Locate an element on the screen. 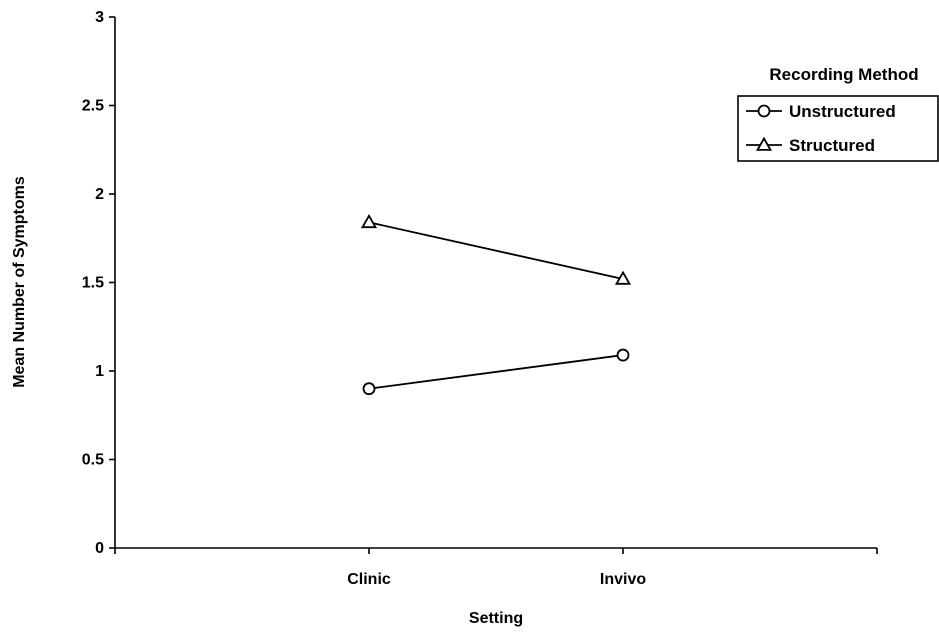 This screenshot has width=939, height=633. x-axis-label: Setting is located at coordinates (496, 618).